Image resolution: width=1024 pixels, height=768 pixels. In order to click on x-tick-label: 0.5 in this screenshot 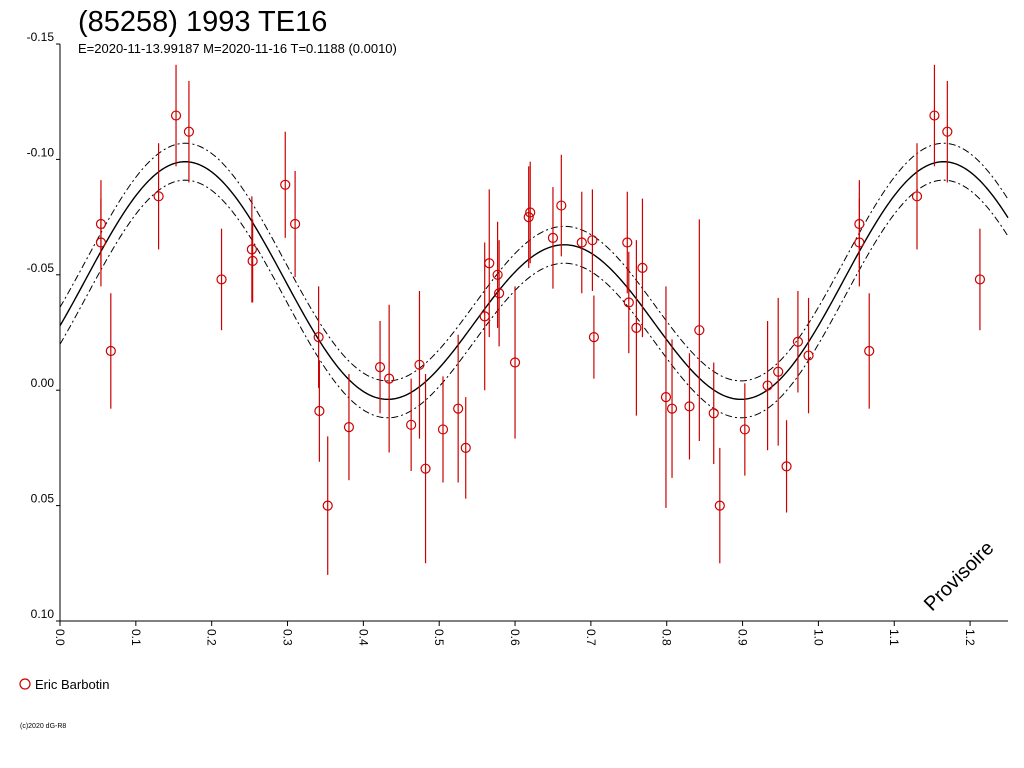, I will do `click(439, 637)`.